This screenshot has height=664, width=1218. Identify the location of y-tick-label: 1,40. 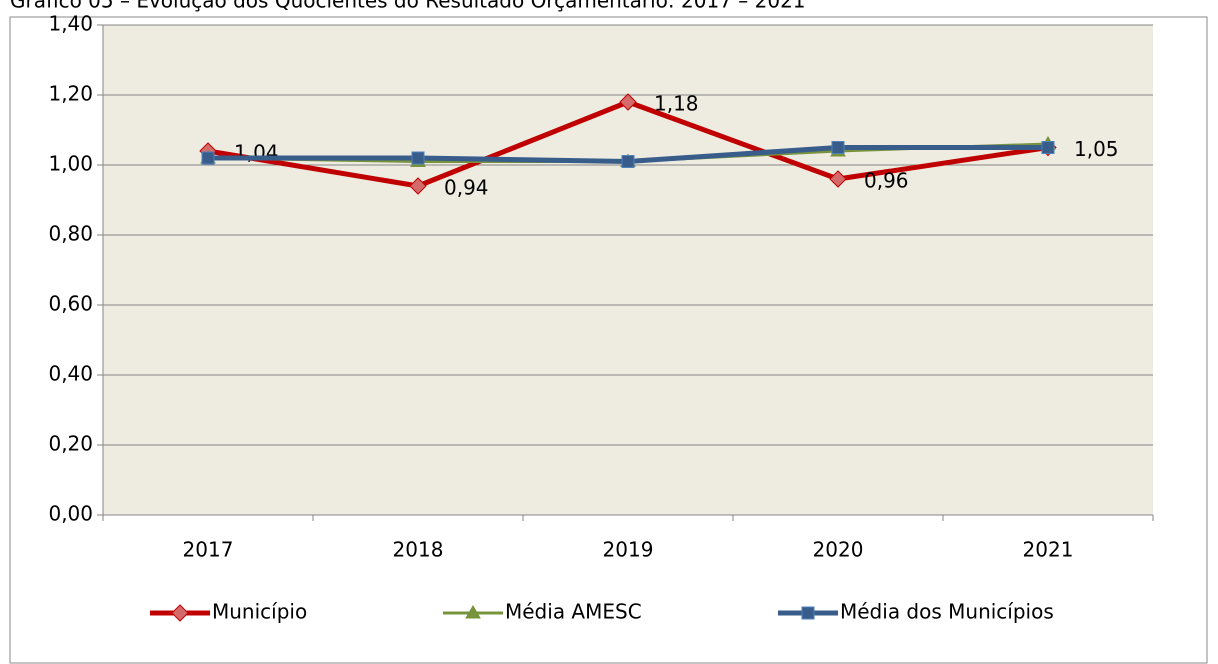
(70, 24).